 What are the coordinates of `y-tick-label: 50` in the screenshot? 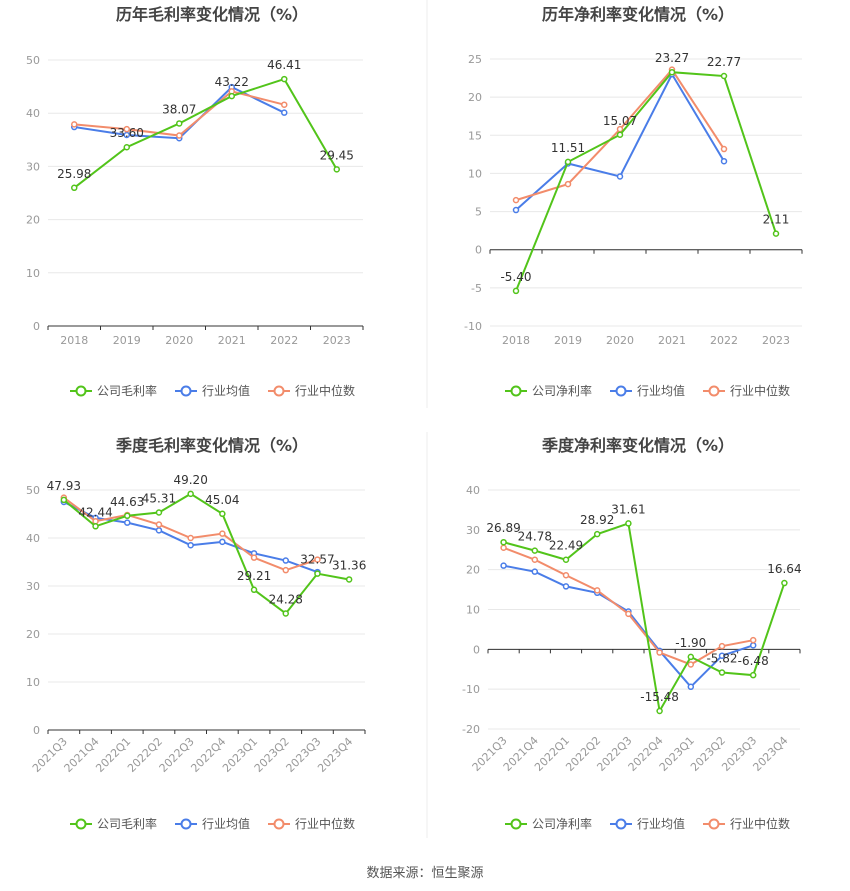 It's located at (33, 60).